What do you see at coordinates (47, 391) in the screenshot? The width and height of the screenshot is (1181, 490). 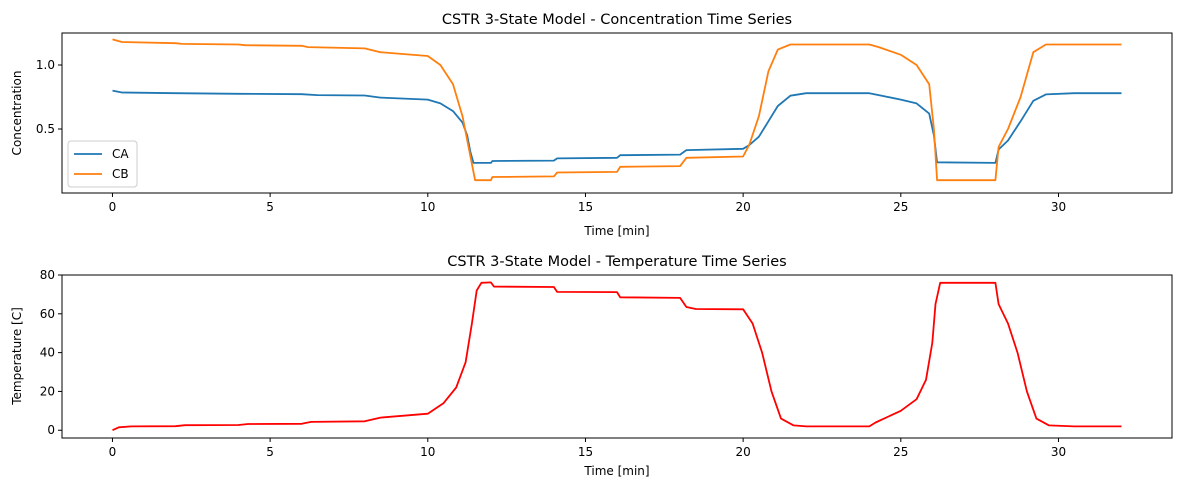 I see `y-tick-label: 20` at bounding box center [47, 391].